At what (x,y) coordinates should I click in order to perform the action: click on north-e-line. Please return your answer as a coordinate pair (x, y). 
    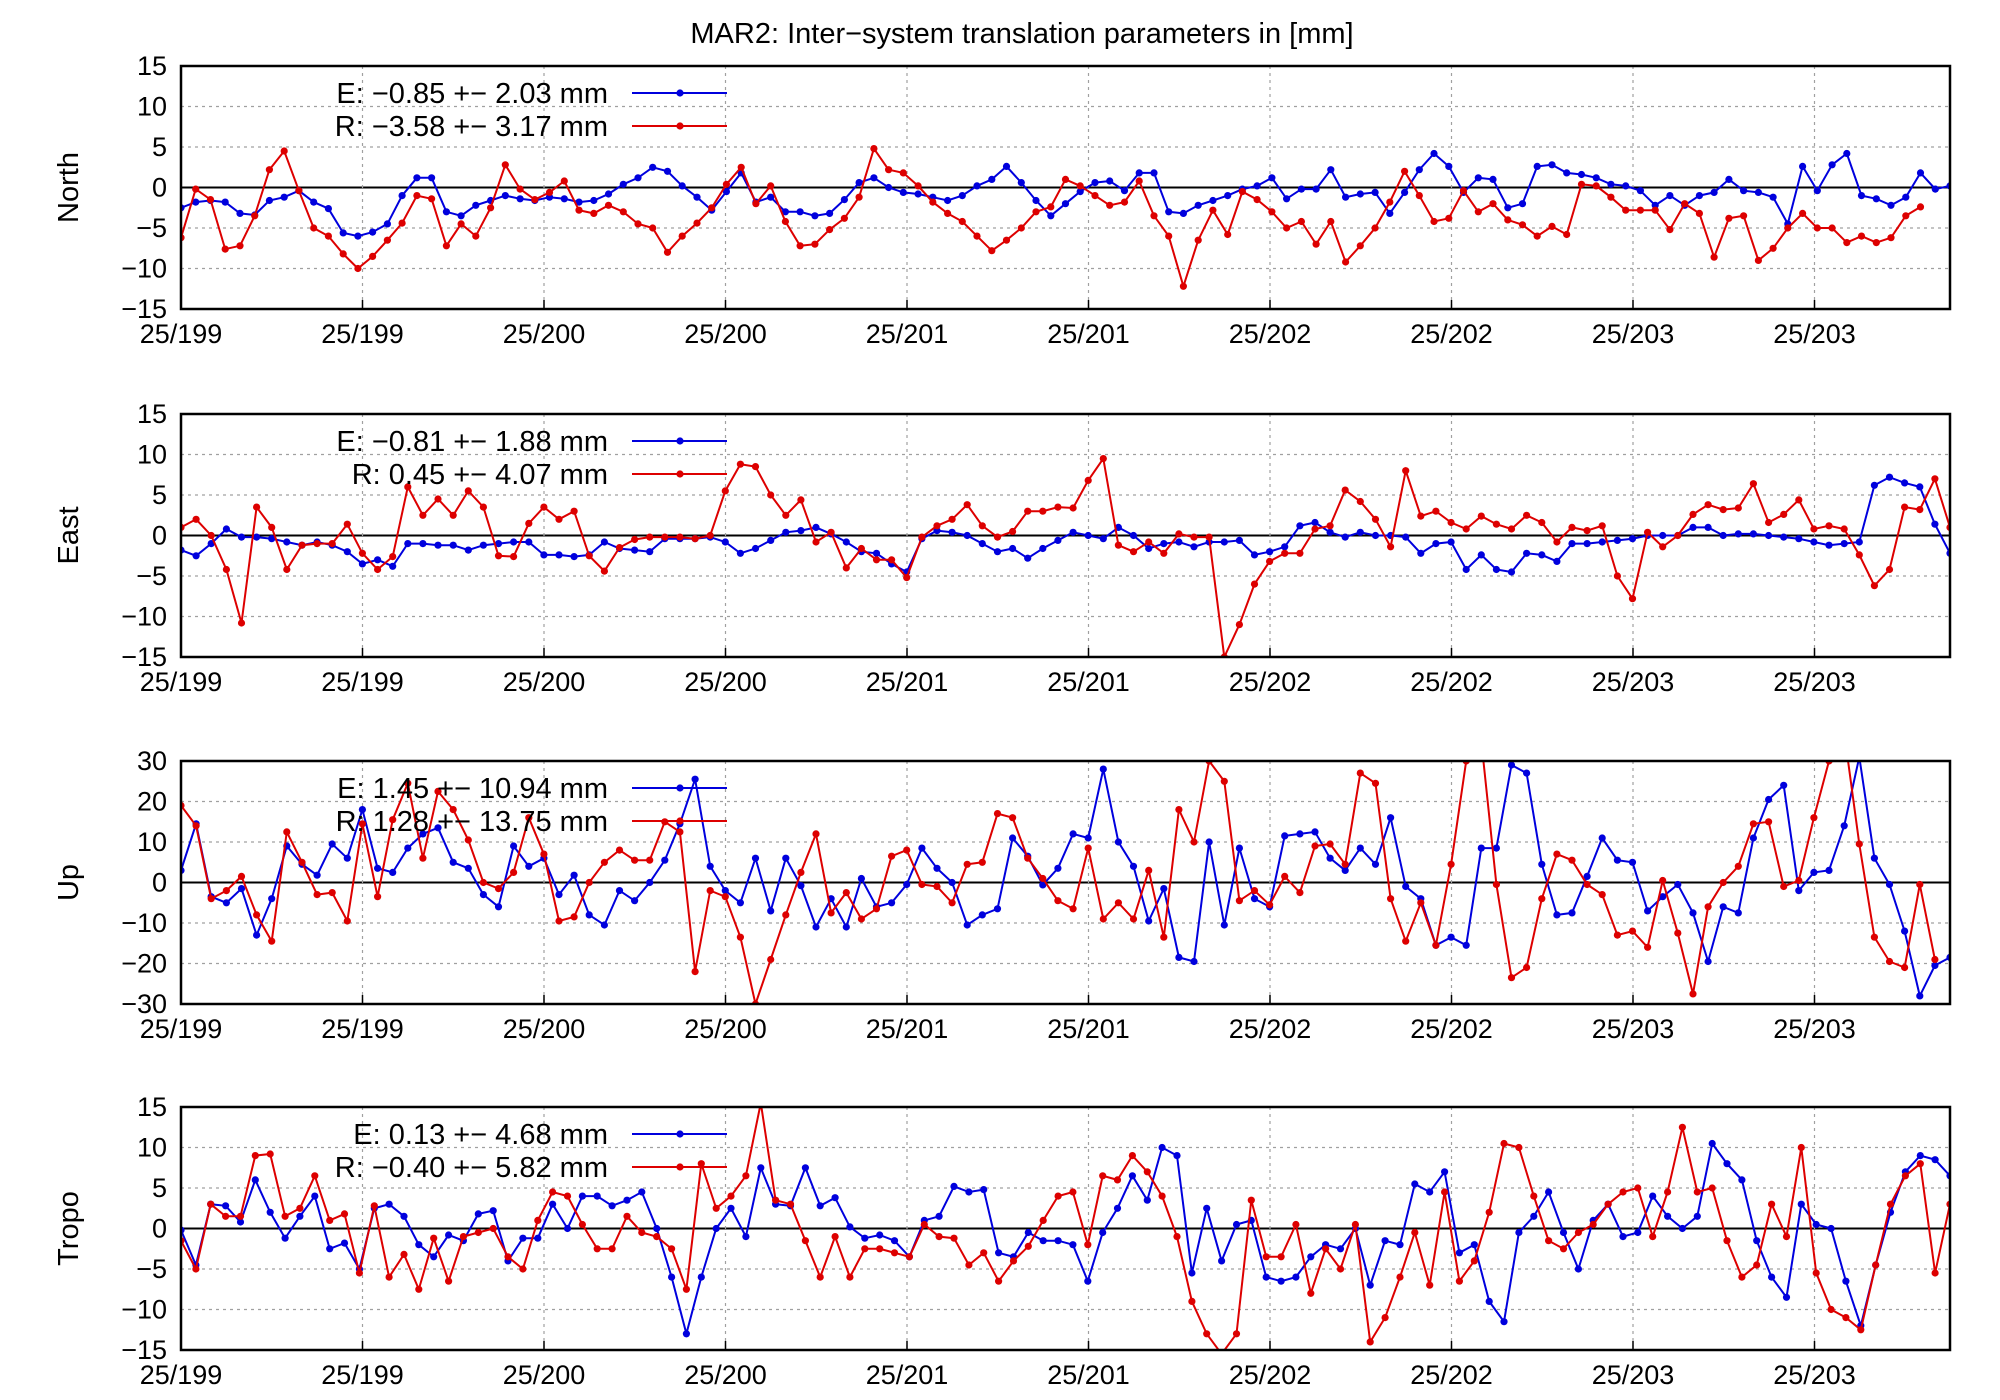
    Looking at the image, I should click on (1065, 194).